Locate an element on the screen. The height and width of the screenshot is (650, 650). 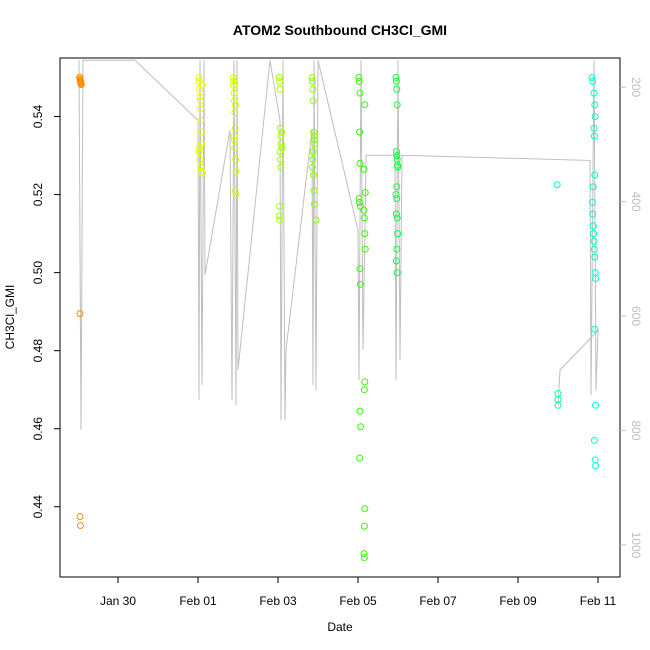
x-tick-label: Feb 07 is located at coordinates (438, 601).